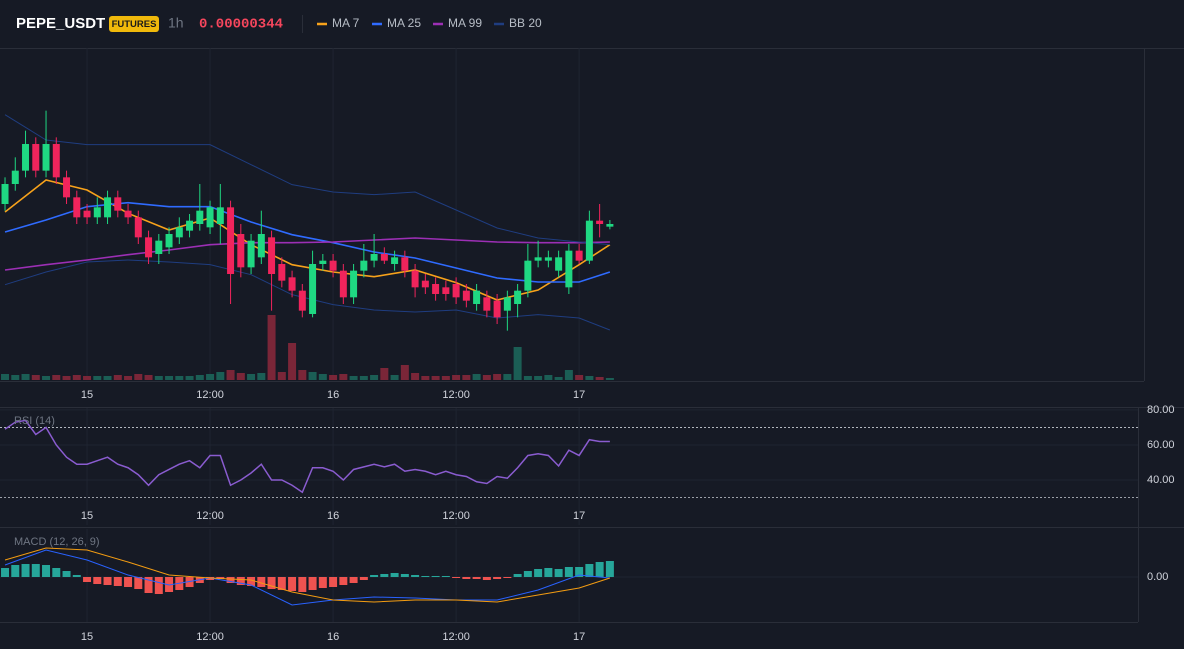 The height and width of the screenshot is (649, 1184). I want to click on legend-label: MA 25, so click(404, 23).